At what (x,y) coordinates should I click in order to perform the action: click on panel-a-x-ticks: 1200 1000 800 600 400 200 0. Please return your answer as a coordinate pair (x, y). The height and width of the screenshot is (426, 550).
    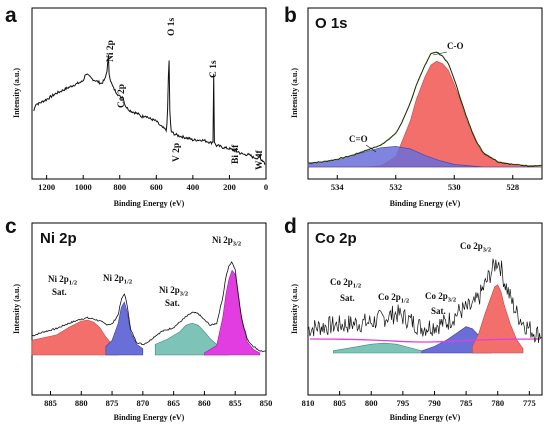
    Looking at the image, I should click on (153, 183).